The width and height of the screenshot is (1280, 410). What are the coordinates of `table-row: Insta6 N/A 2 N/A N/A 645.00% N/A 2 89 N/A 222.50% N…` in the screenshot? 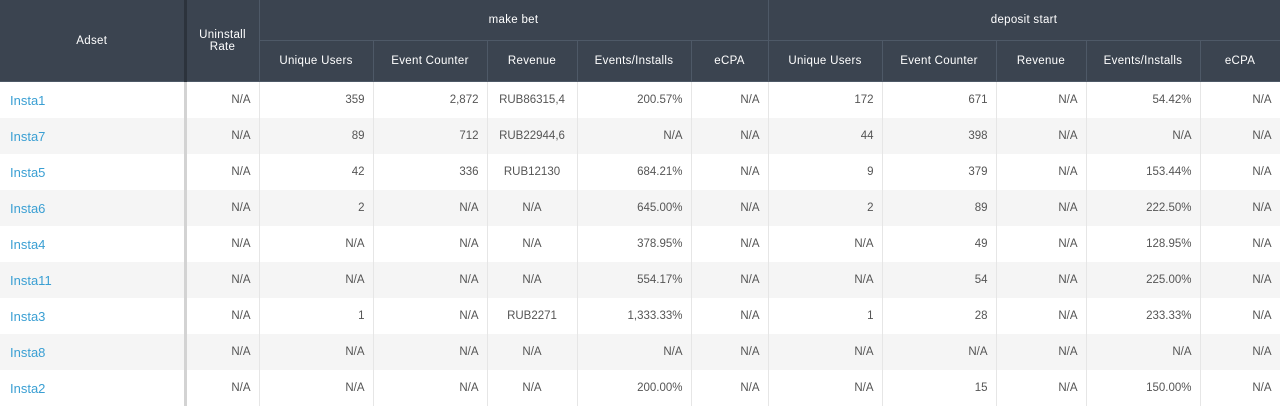 It's located at (640, 208).